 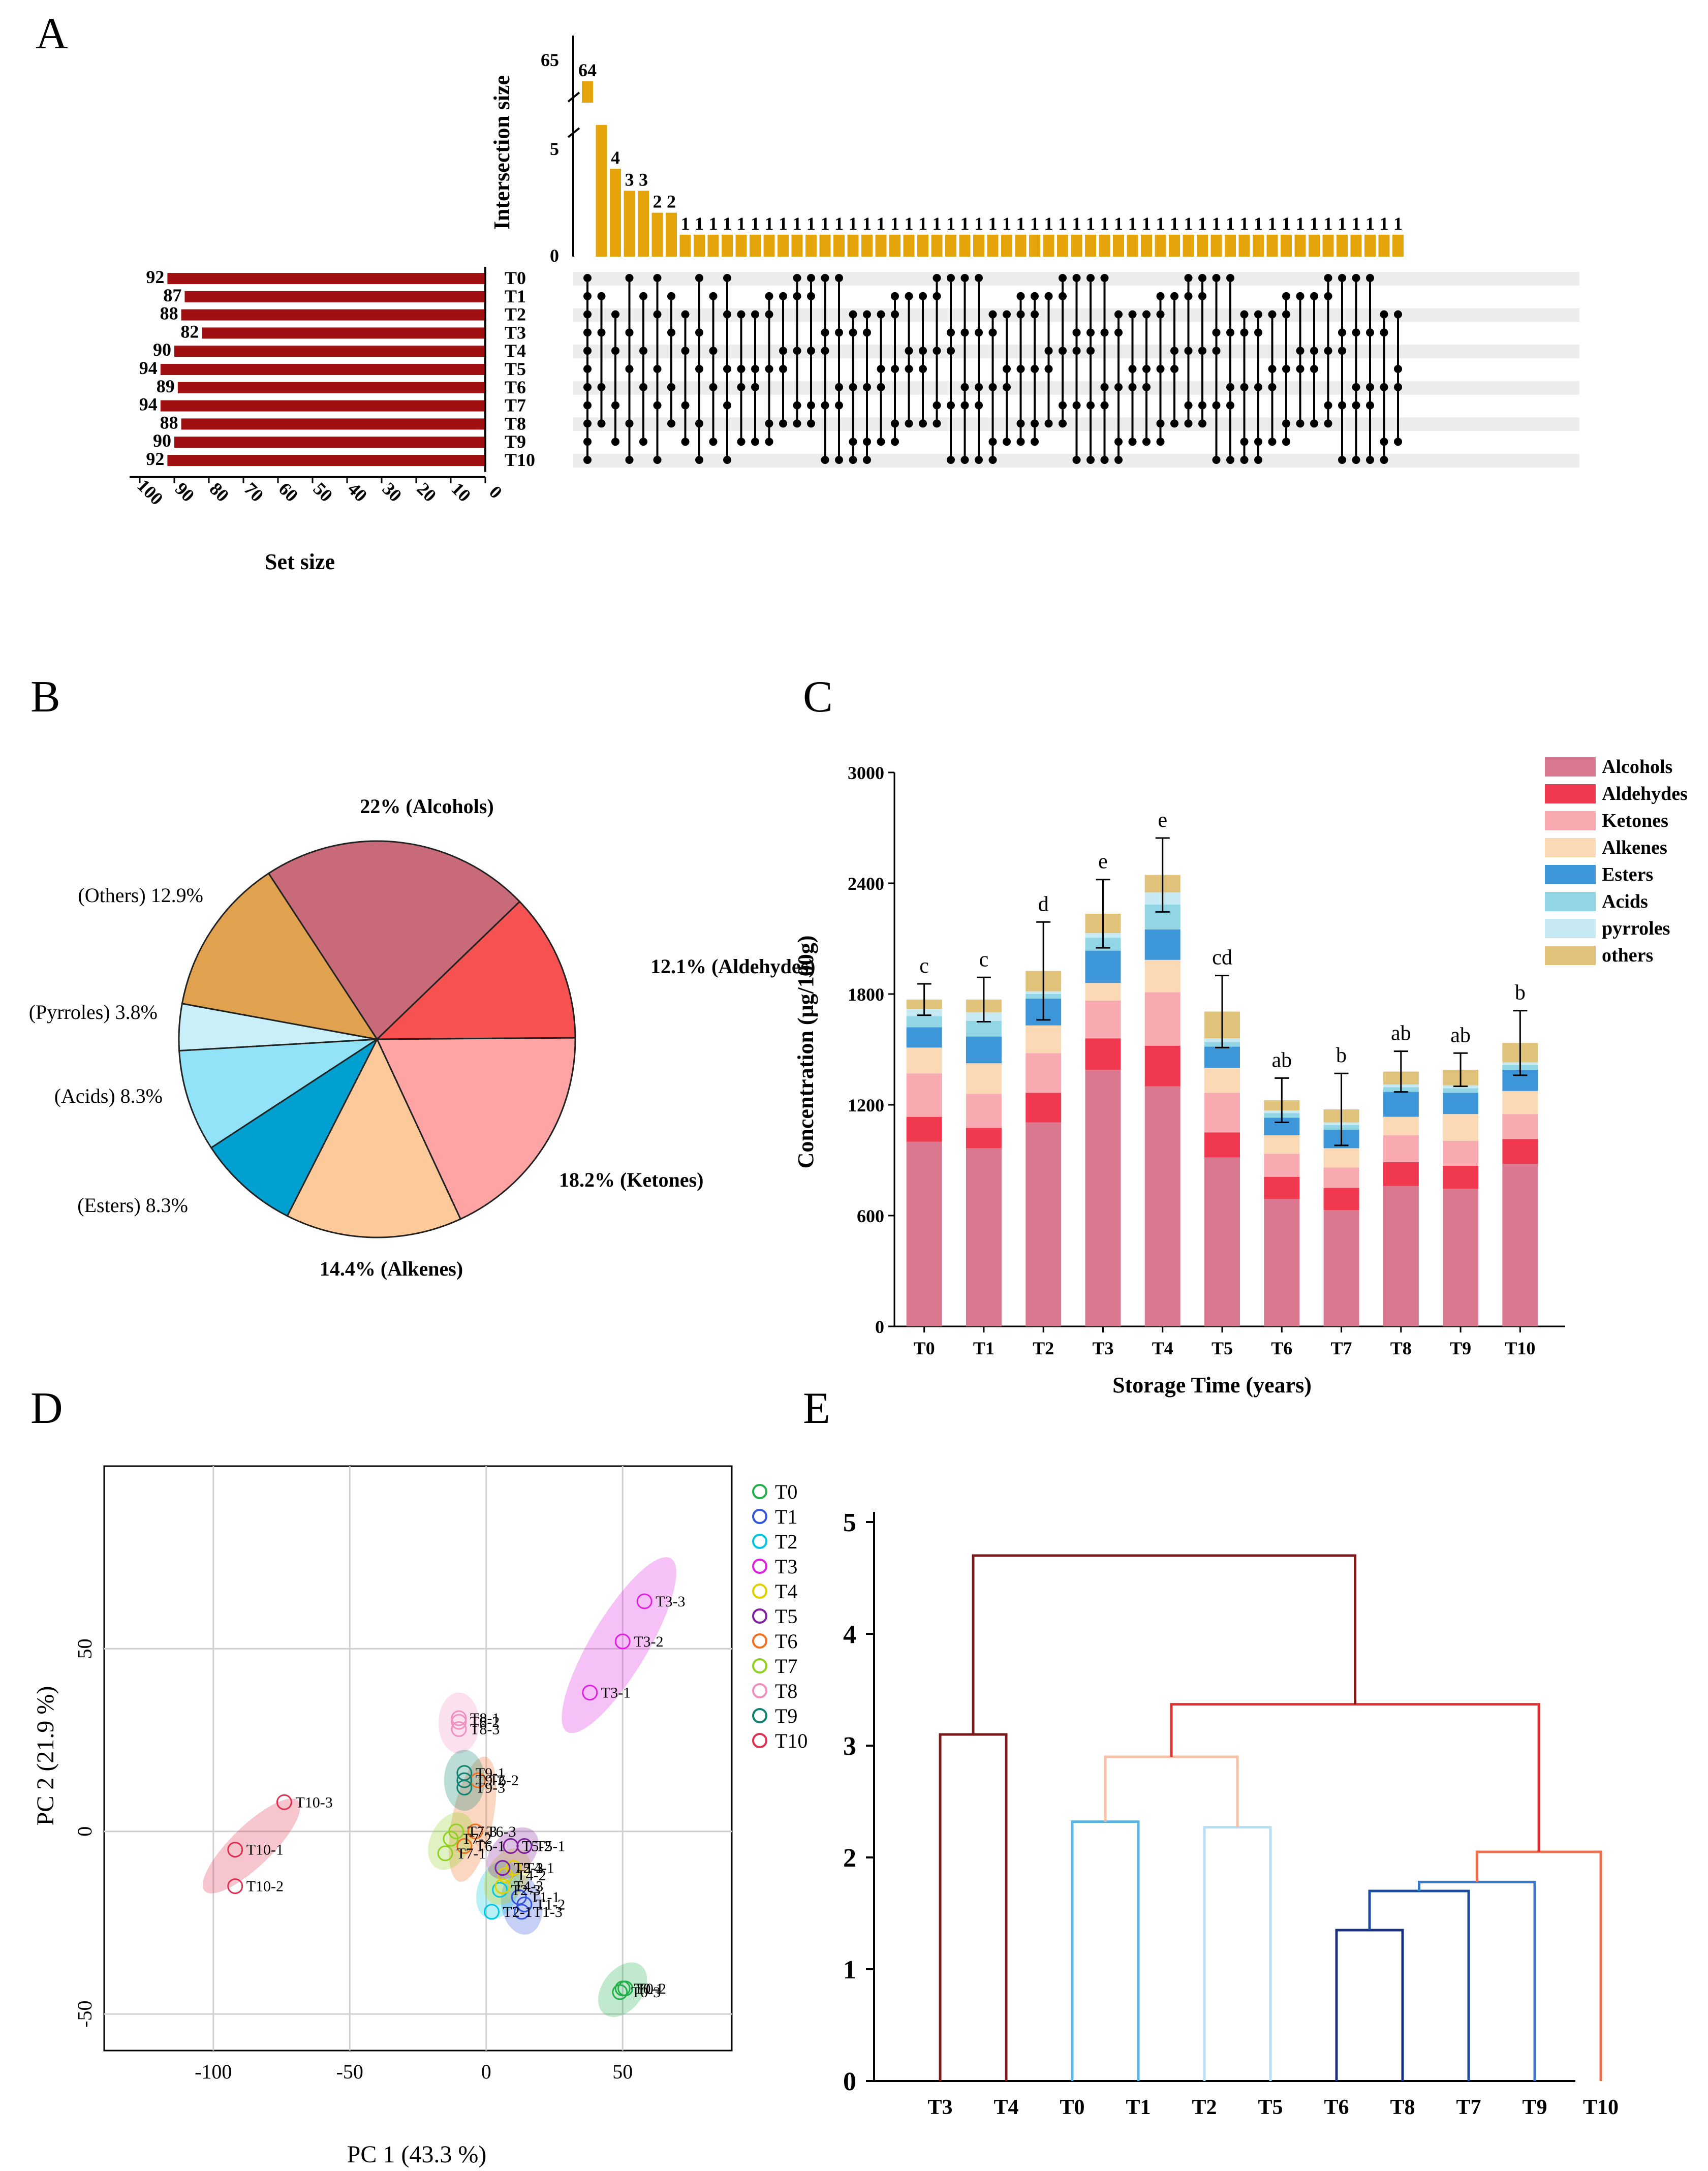 What do you see at coordinates (629, 179) in the screenshot?
I see `intersection-value-label: 3` at bounding box center [629, 179].